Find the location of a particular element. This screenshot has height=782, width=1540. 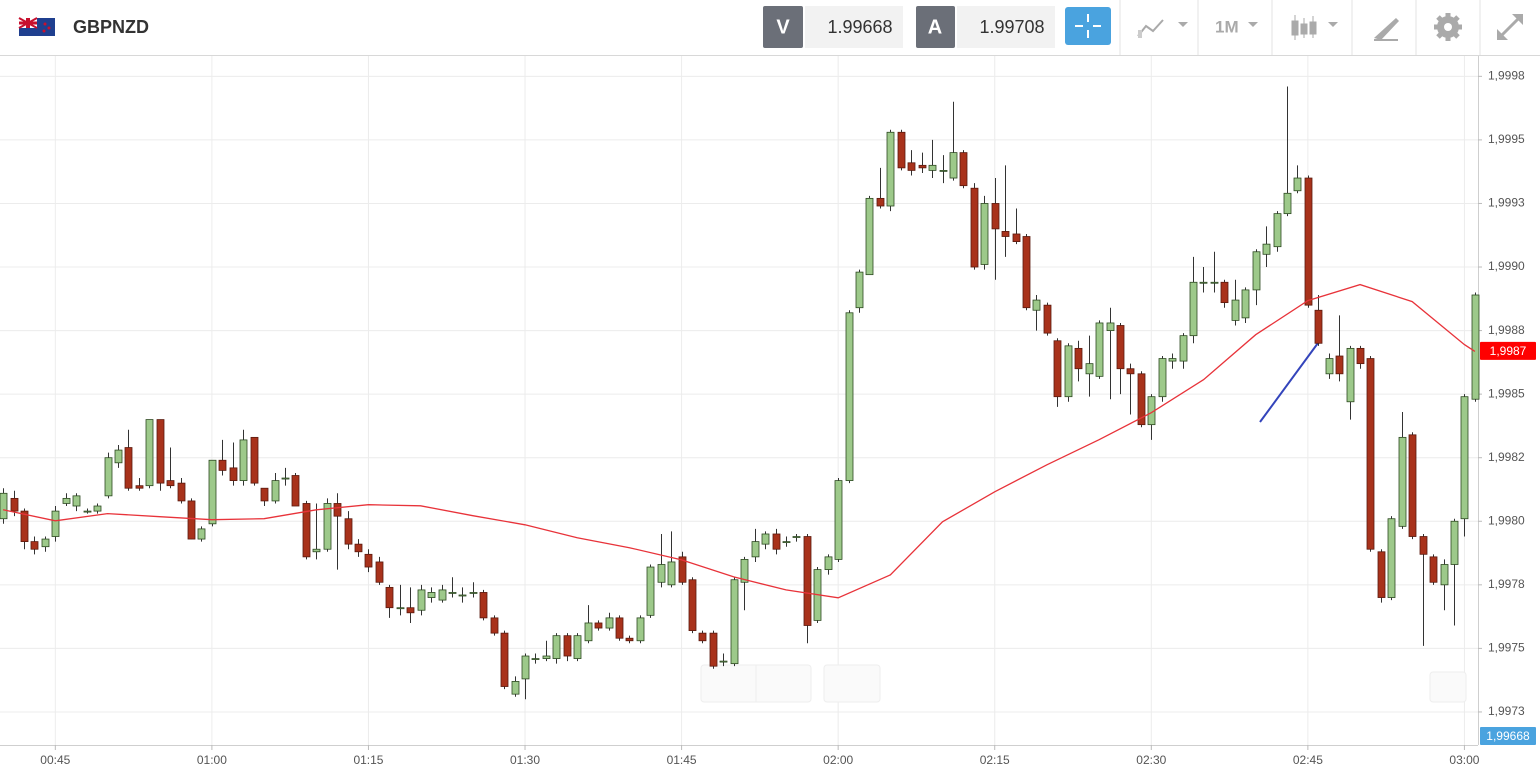

y-tick-label: 1,9978 is located at coordinates (1506, 584).